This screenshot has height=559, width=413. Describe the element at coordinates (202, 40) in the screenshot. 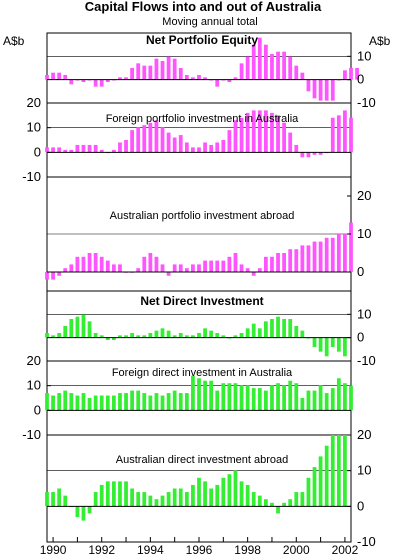

I see `panel-title: Net Portfolio Equity` at that location.